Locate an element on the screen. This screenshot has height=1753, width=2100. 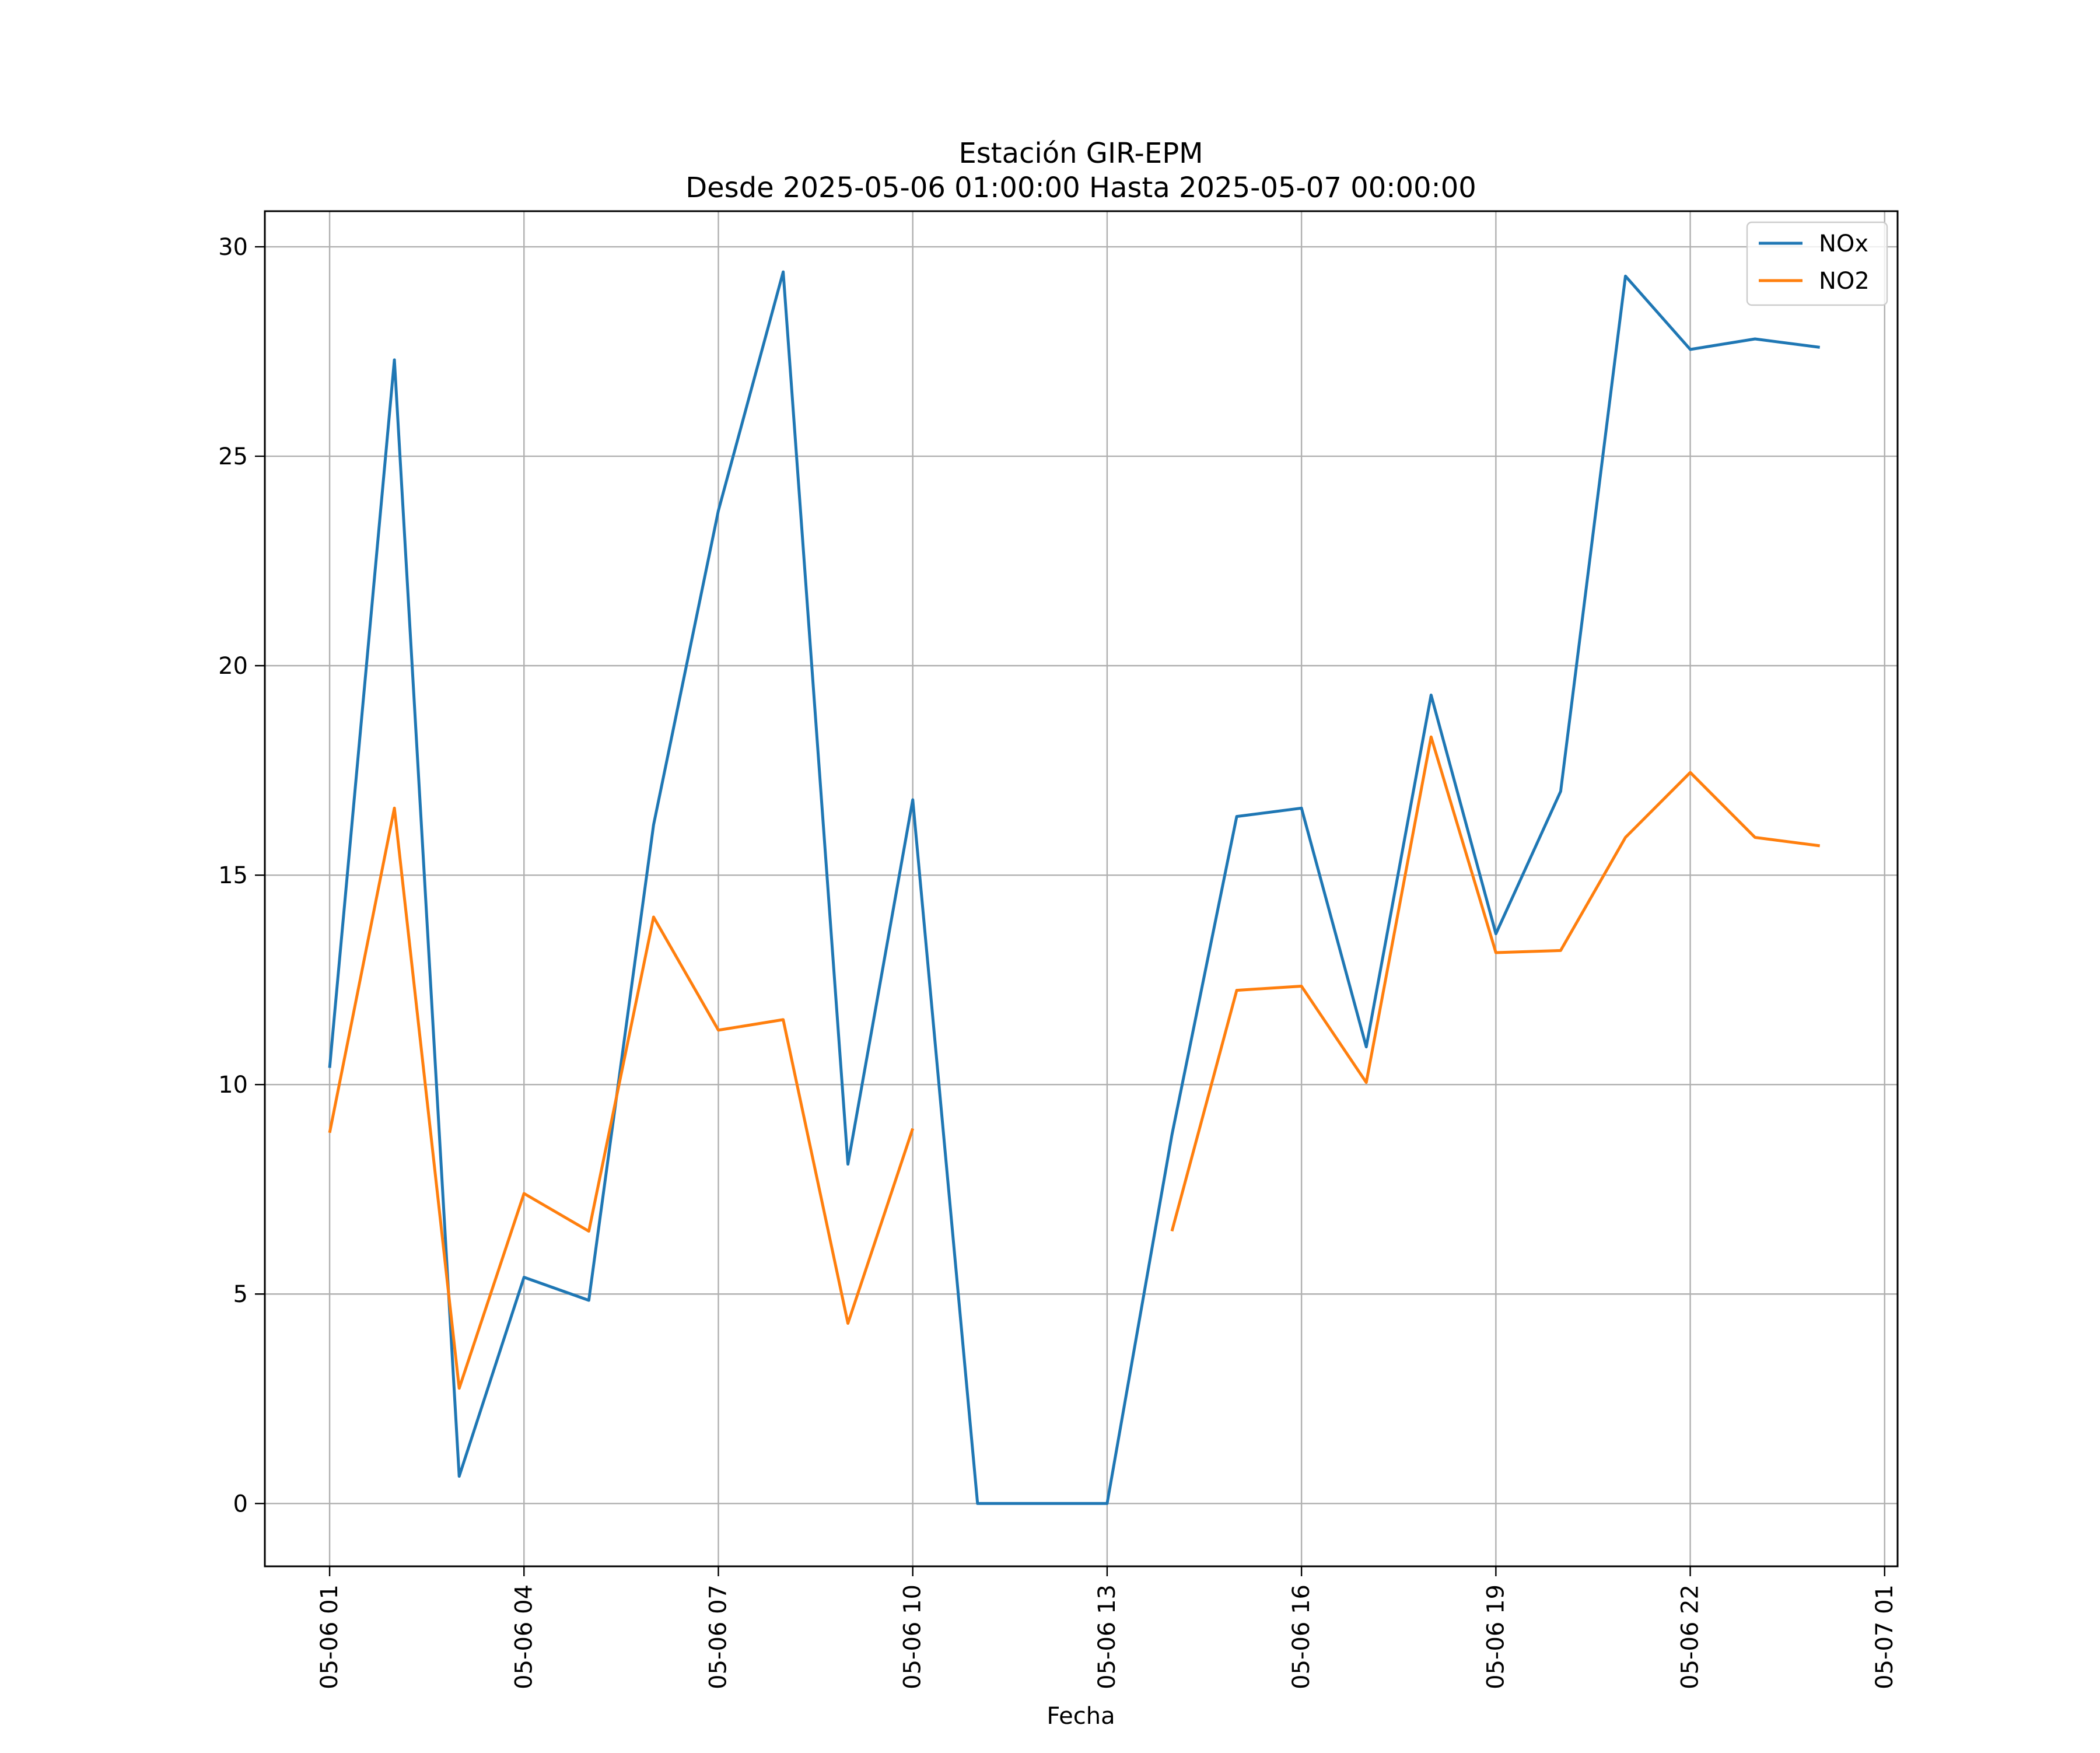
y-tick-label: 30 is located at coordinates (233, 247).